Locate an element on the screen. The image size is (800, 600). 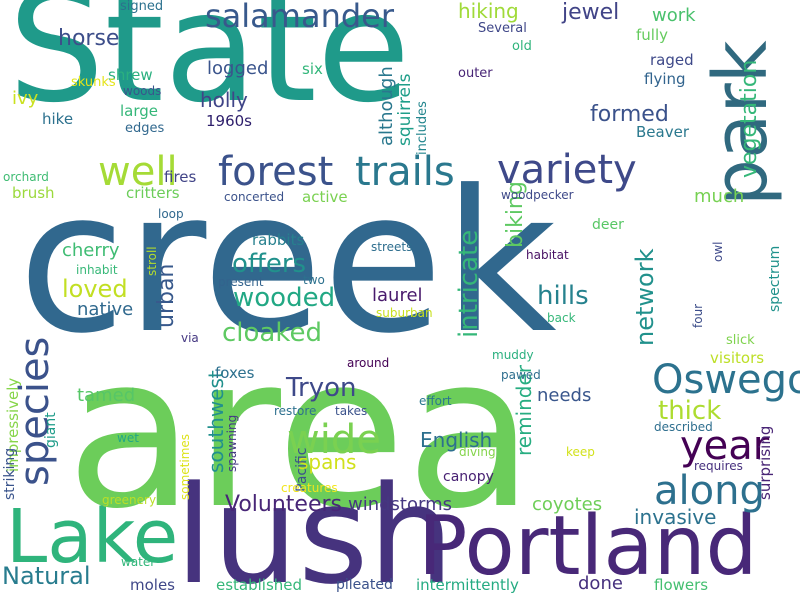
word: critters is located at coordinates (153, 193).